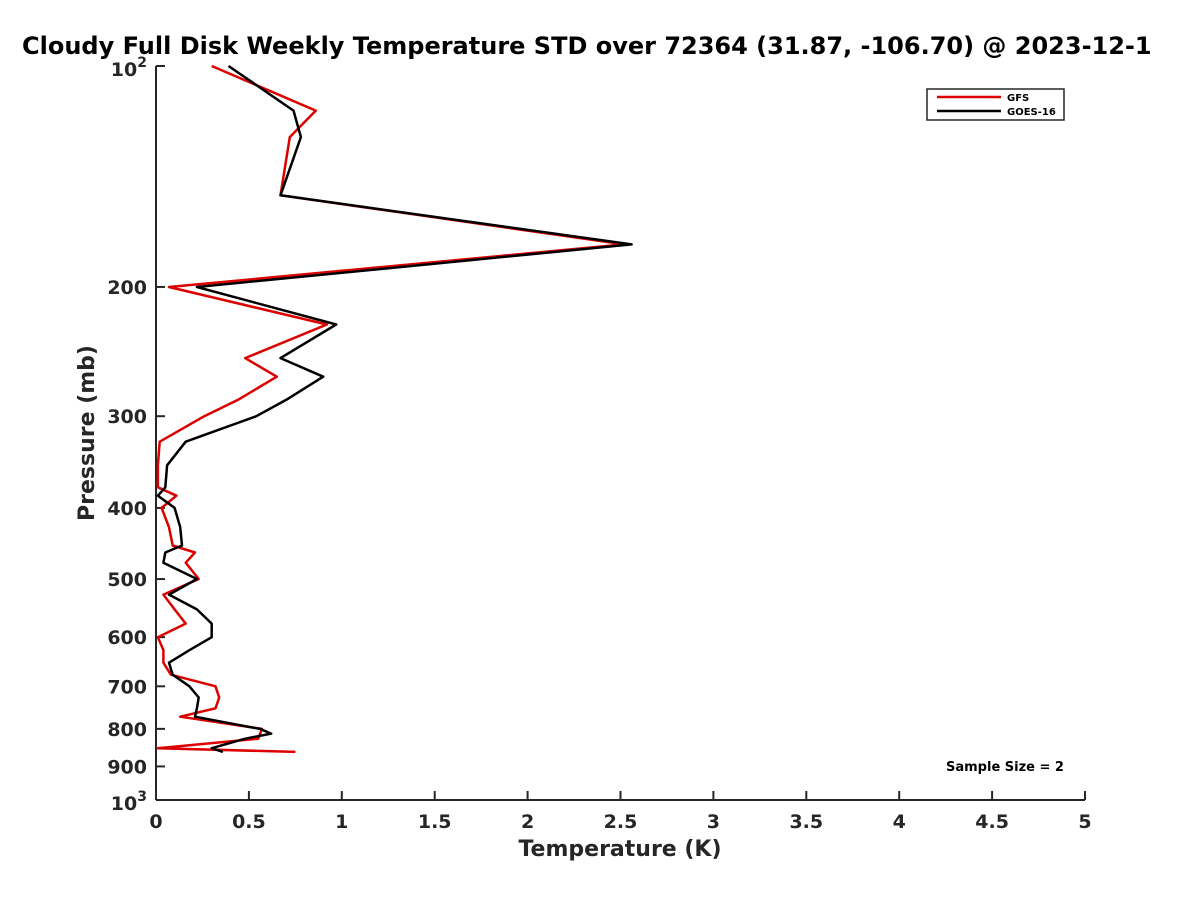 The width and height of the screenshot is (1200, 900). I want to click on legend-entry: GFS, so click(1018, 98).